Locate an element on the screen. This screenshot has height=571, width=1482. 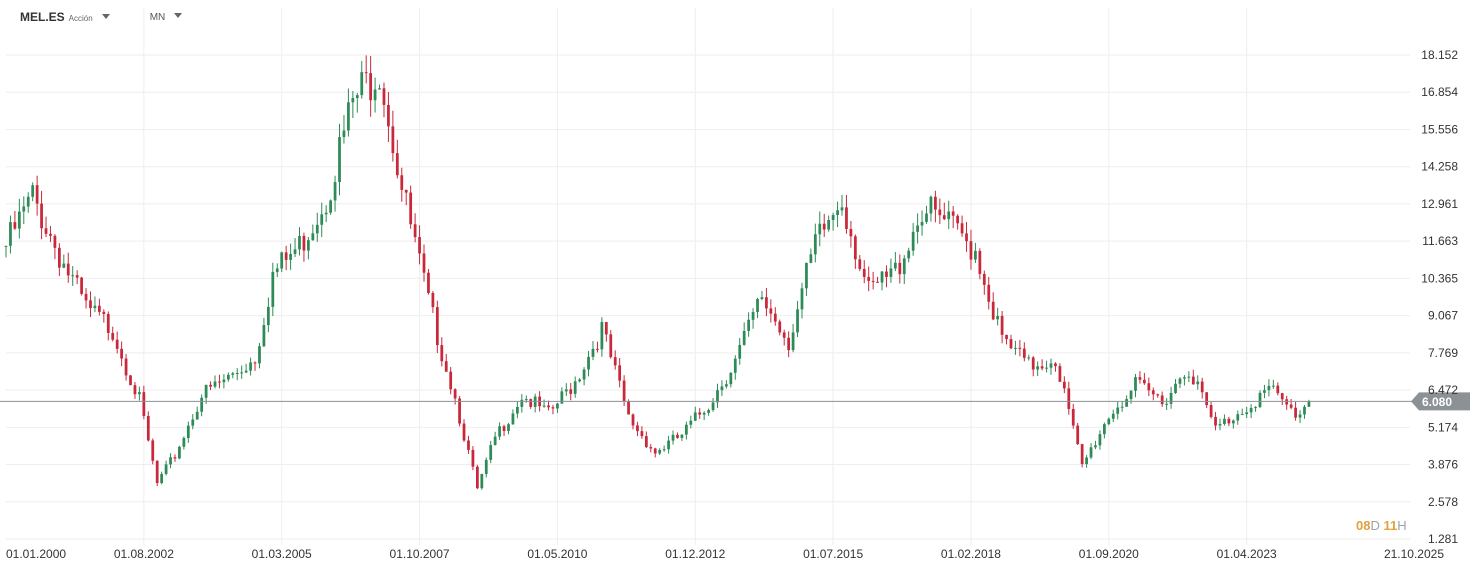
y-tick-label: 7.769 is located at coordinates (1443, 353).